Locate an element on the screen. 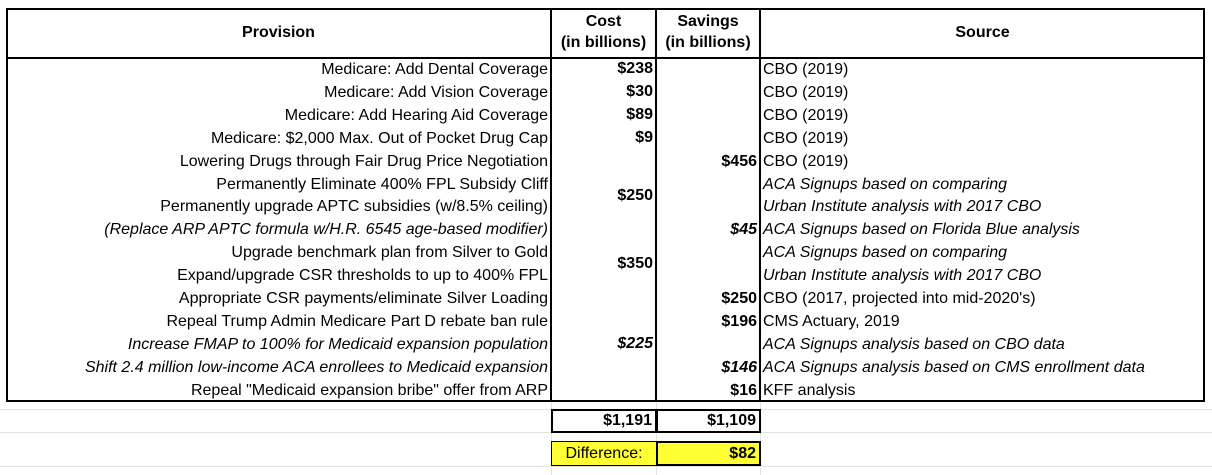  header-cost: (in billions) is located at coordinates (603, 42).